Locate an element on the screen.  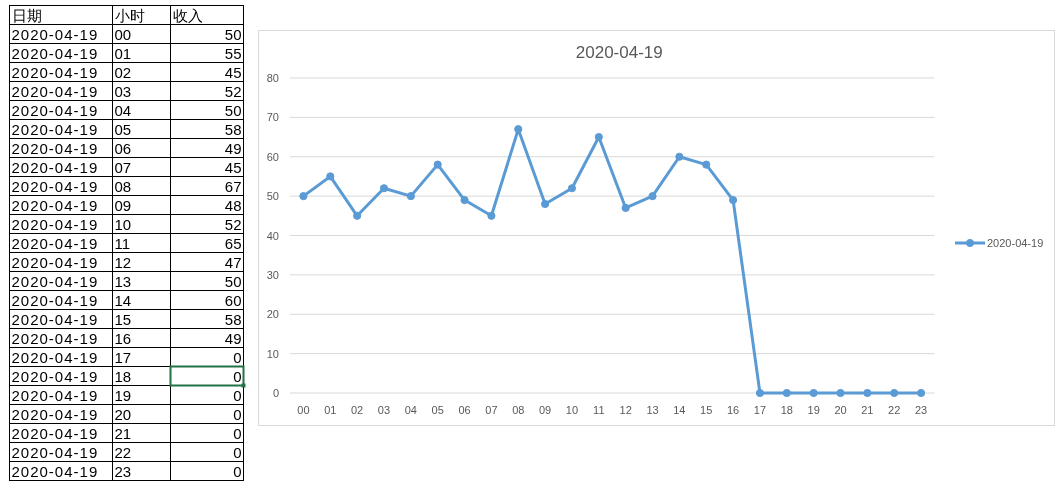
y-tick-label: 60 is located at coordinates (272, 156).